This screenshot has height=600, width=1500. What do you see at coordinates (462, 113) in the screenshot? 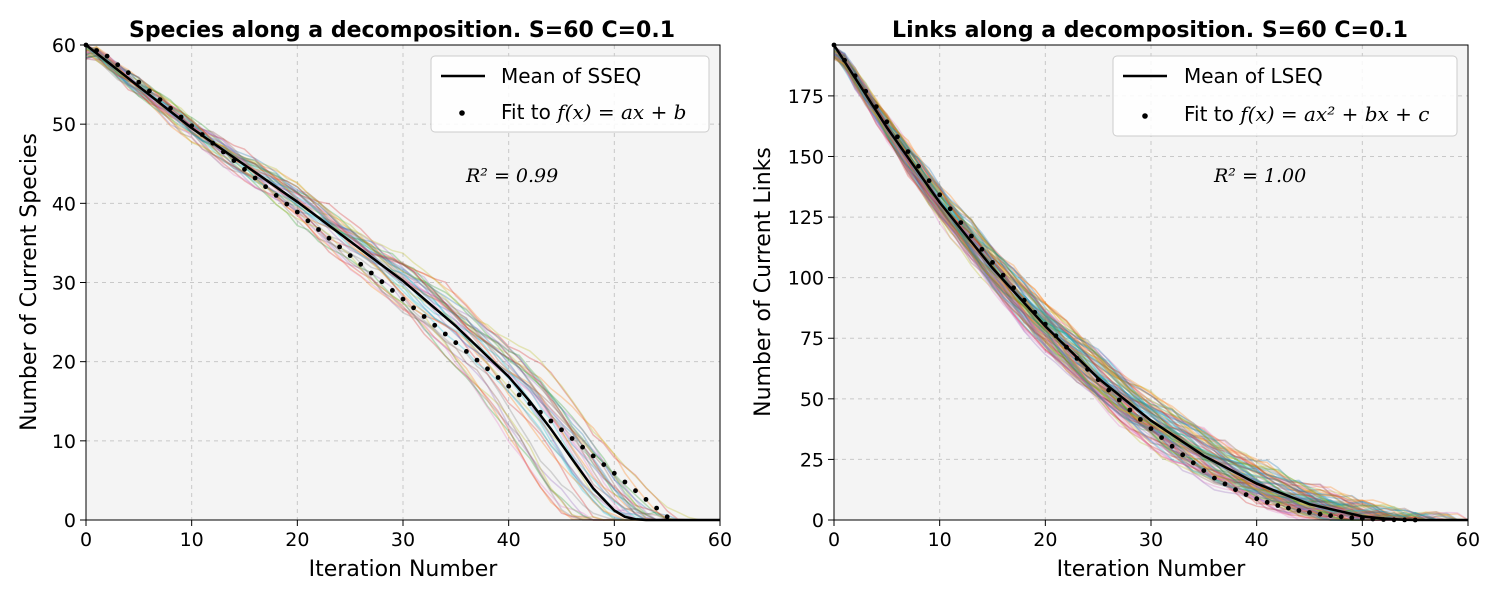
I see `legend-dot-marker` at bounding box center [462, 113].